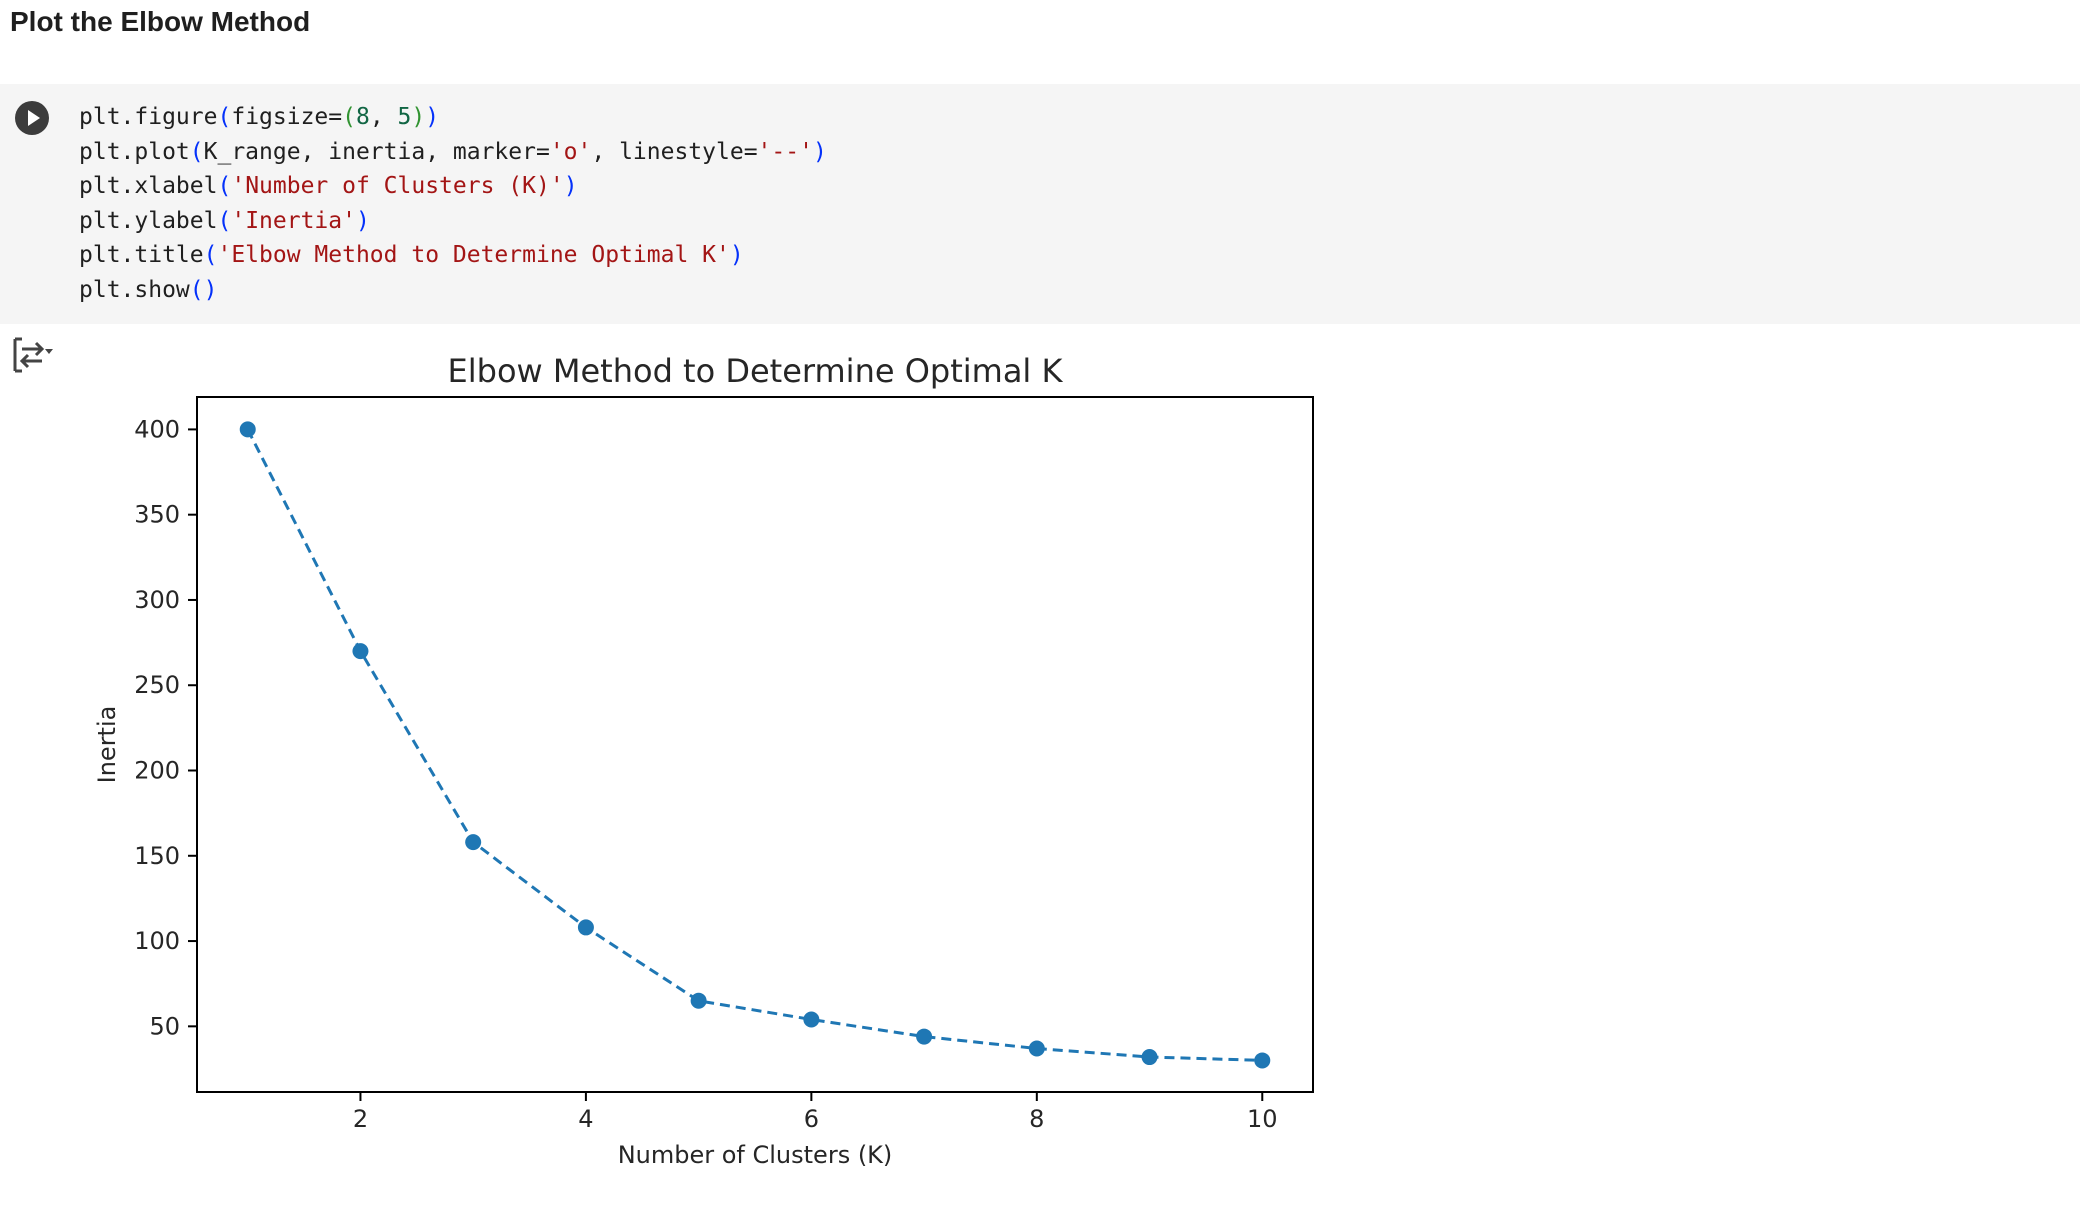 The width and height of the screenshot is (2080, 1228). What do you see at coordinates (148, 289) in the screenshot?
I see `code-line: plt.show()` at bounding box center [148, 289].